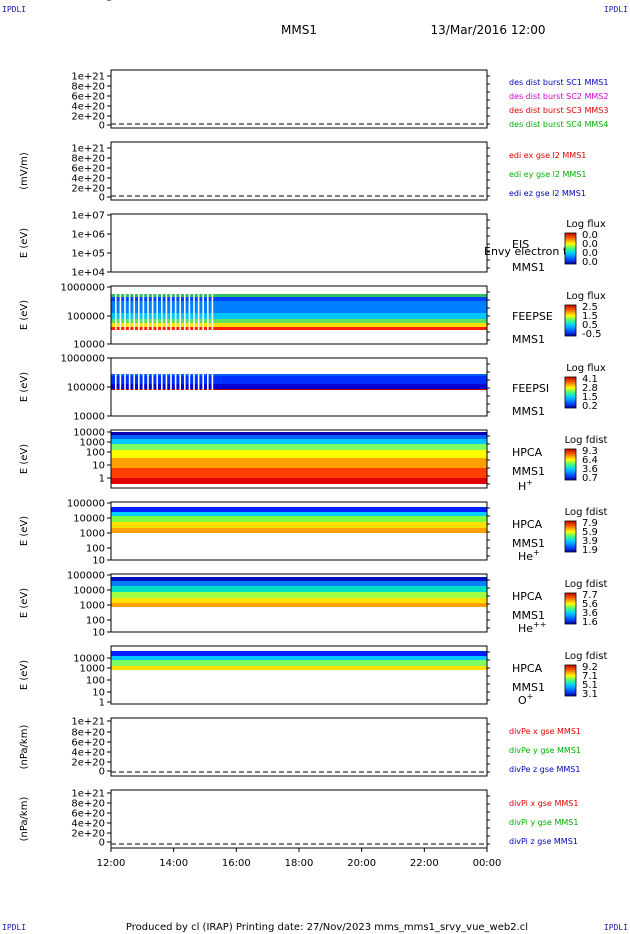 This screenshot has width=630, height=934. Describe the element at coordinates (14, 927) in the screenshot. I see `corner-label-bottom-left: IPDLI` at that location.